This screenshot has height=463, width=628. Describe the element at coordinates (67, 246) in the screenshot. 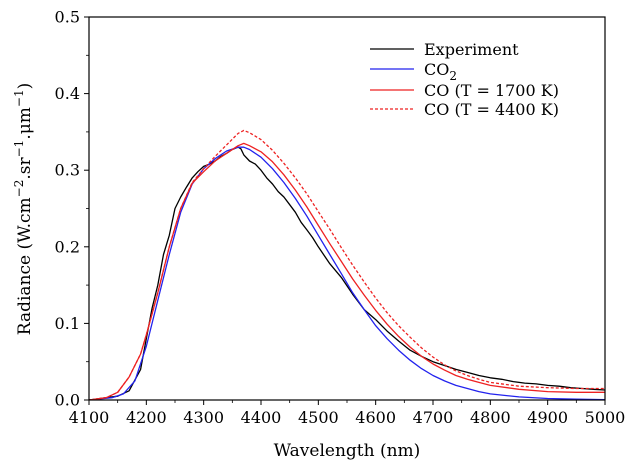

I see `y-tick-label: 0.2` at that location.